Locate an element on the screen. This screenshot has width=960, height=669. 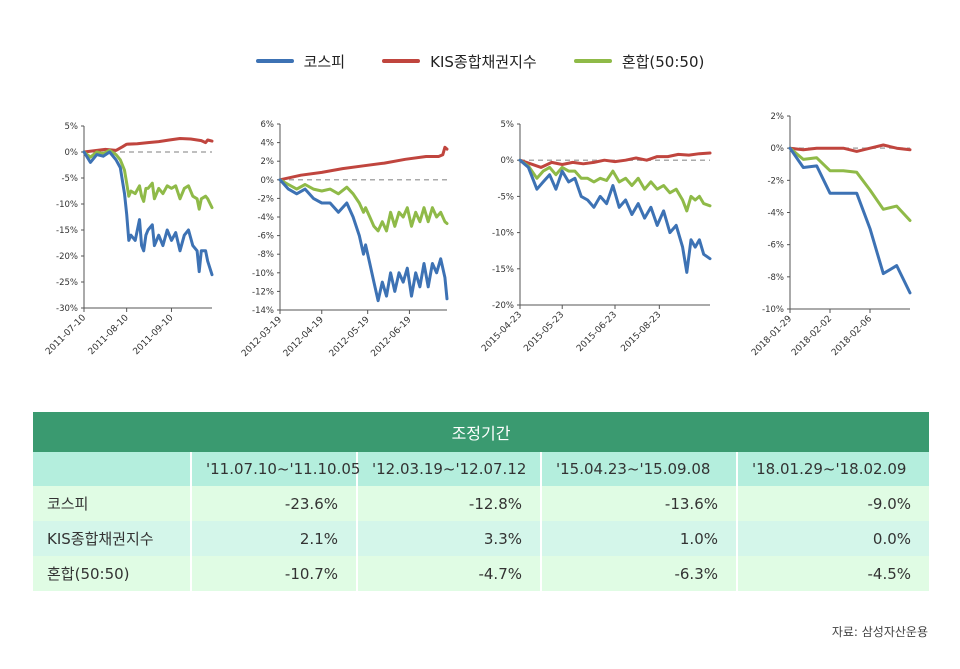
table-cell: 3.3% is located at coordinates (448, 538).